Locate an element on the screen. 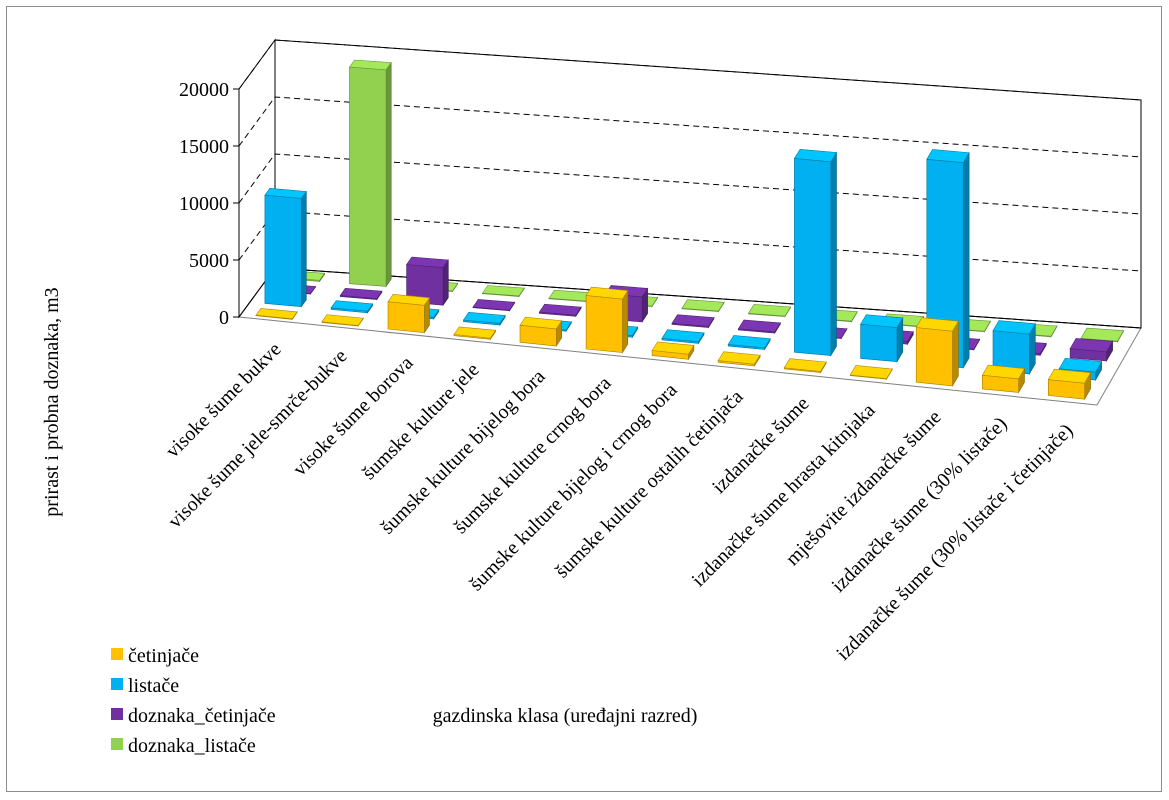  legend-item: doznaka_listače is located at coordinates (183, 746).